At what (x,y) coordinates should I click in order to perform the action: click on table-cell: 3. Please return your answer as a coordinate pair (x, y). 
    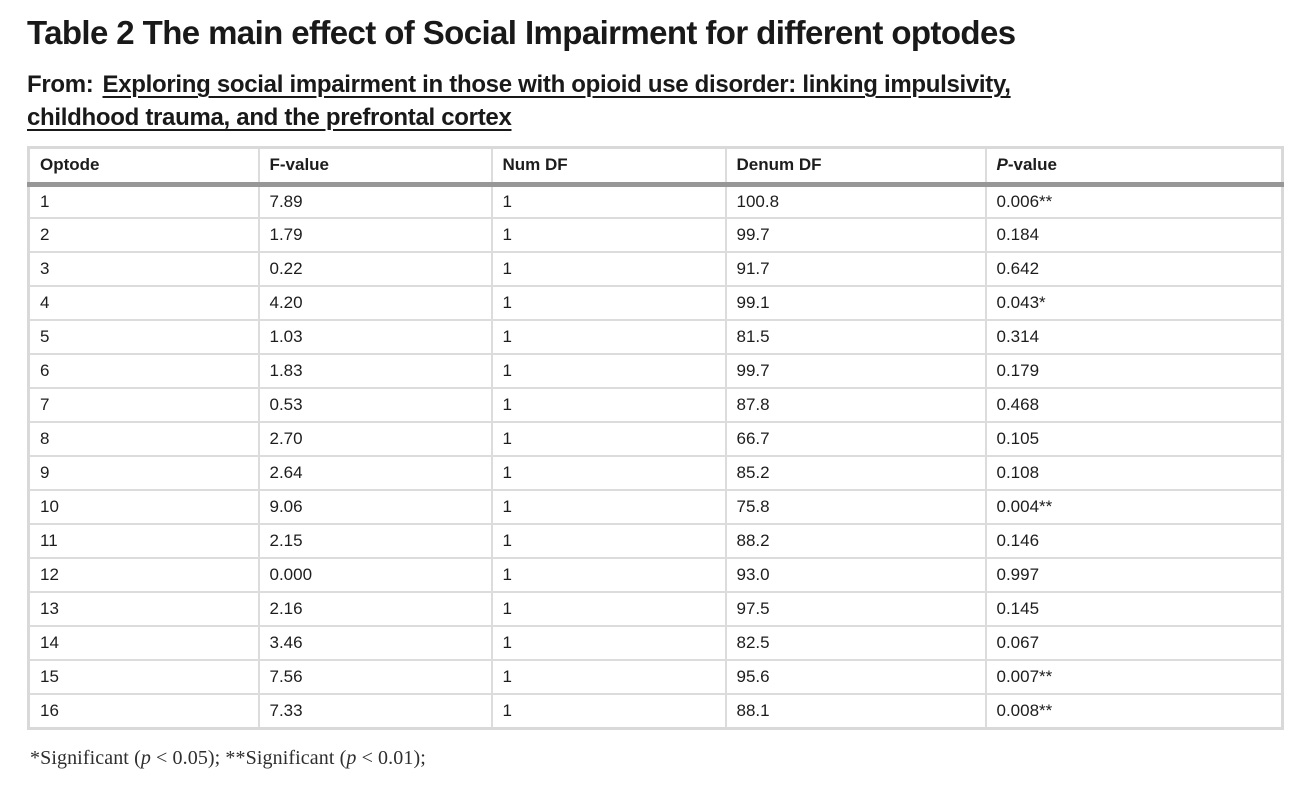
    Looking at the image, I should click on (143, 269).